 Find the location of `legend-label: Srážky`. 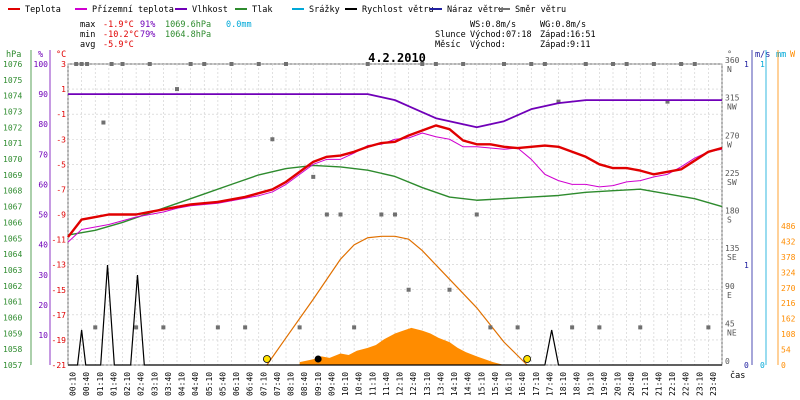

legend-label: Srážky is located at coordinates (324, 10).